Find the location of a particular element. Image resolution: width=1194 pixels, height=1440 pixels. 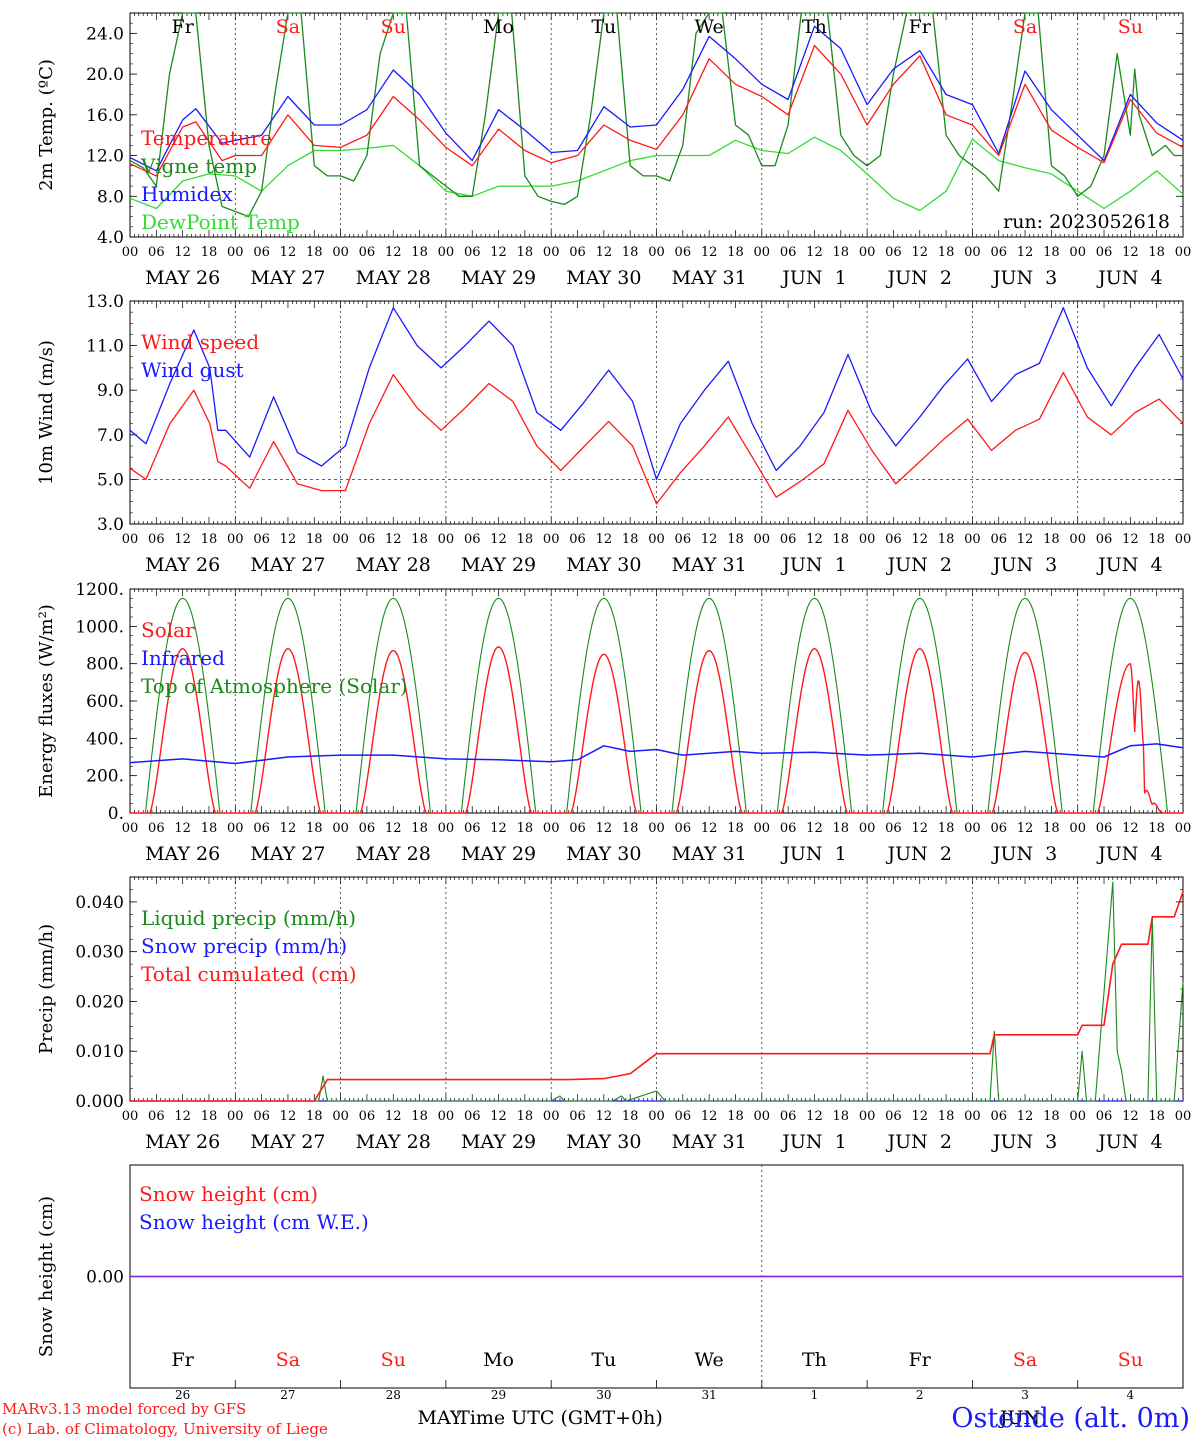

precip-legend-0: Liquid precip (mm/h) is located at coordinates (248, 918).